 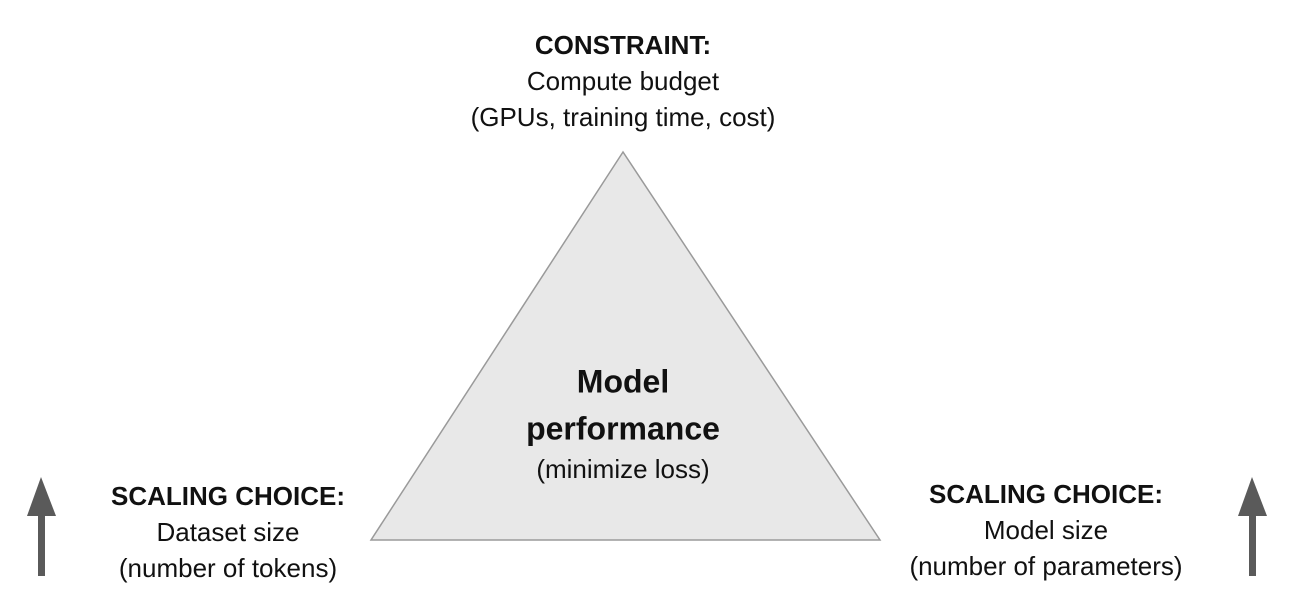 I want to click on top-line: Compute budget, so click(x=623, y=81).